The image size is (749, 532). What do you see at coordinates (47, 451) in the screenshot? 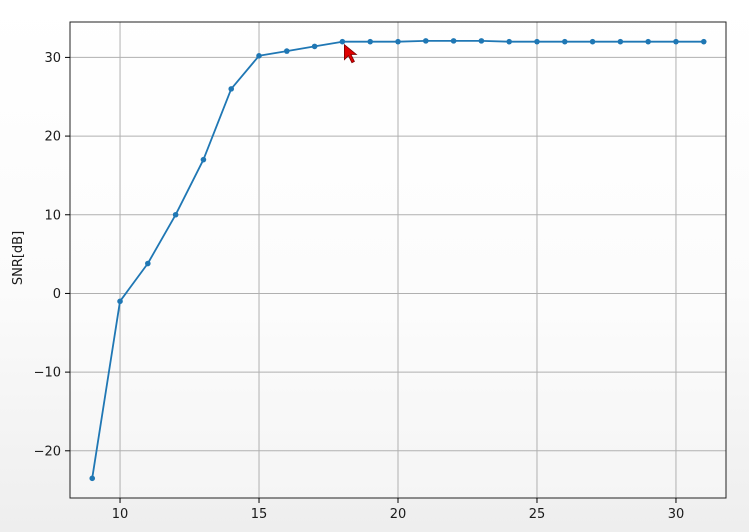
I see `y-tick-label: −20` at bounding box center [47, 451].